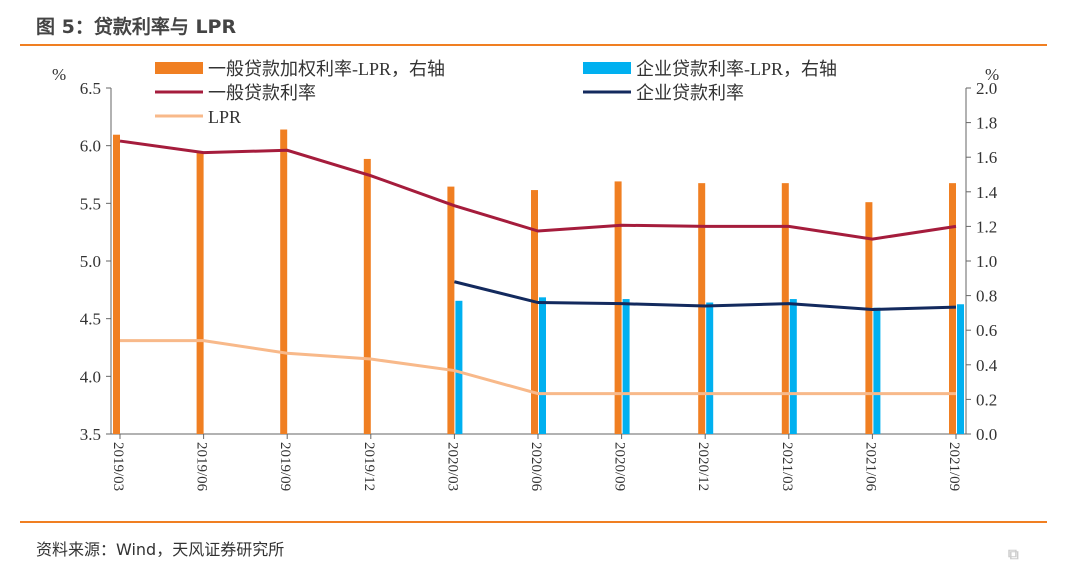 The image size is (1080, 574). Describe the element at coordinates (90, 88) in the screenshot. I see `left-tick-label: 6.5` at that location.